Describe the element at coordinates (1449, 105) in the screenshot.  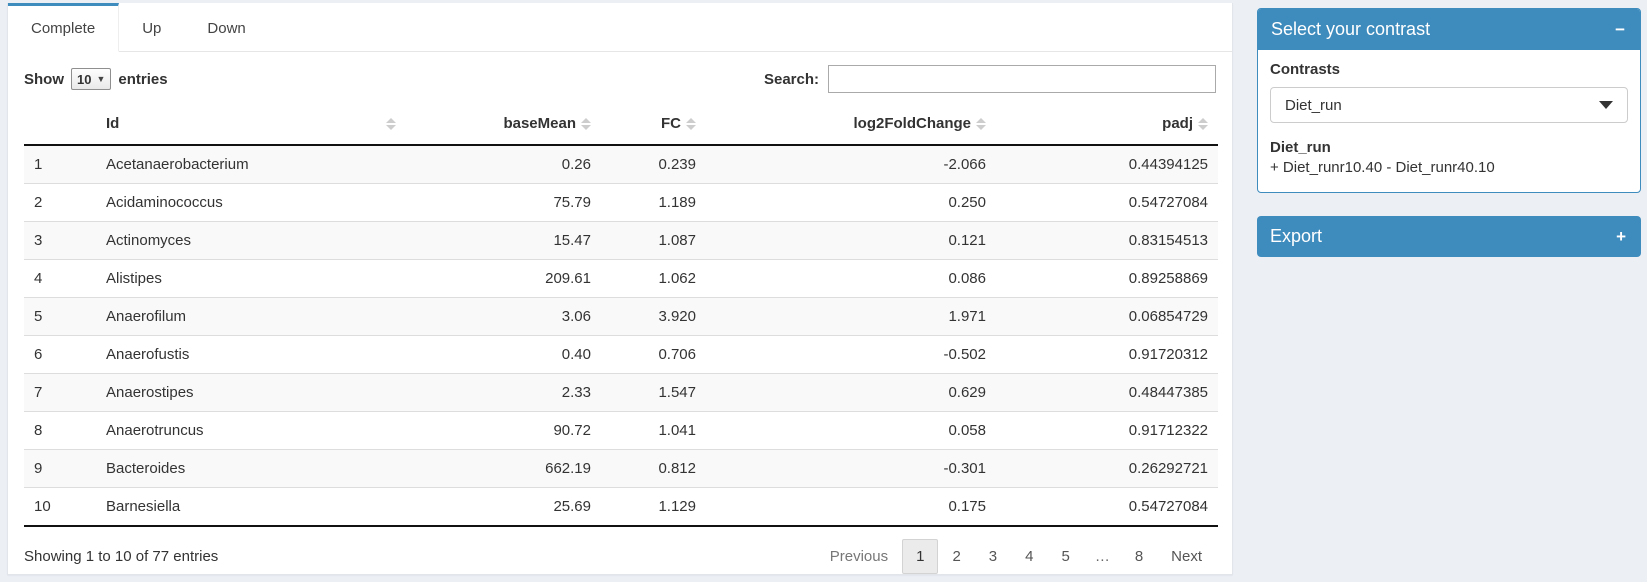
I see `contrast-select: Diet_run` at that location.